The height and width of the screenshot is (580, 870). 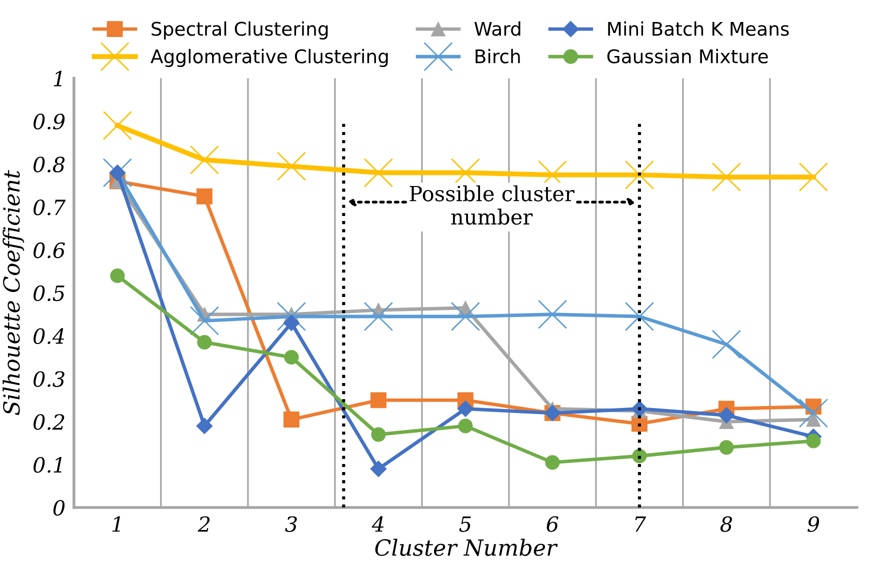 What do you see at coordinates (116, 524) in the screenshot?
I see `x-tick-label: 1` at bounding box center [116, 524].